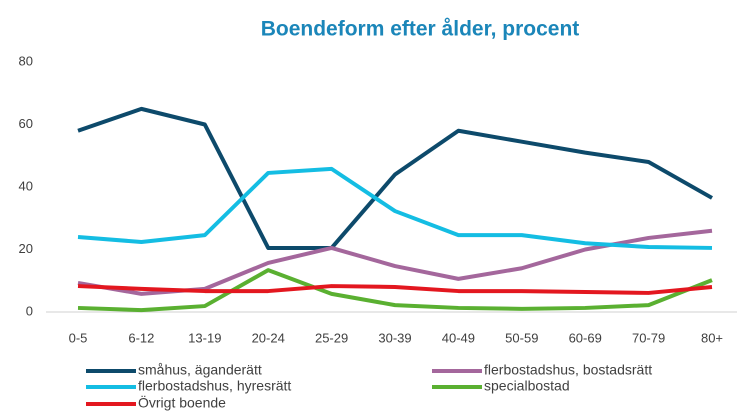 This screenshot has height=419, width=737. What do you see at coordinates (29, 310) in the screenshot?
I see `y-tick-label: 0` at bounding box center [29, 310].